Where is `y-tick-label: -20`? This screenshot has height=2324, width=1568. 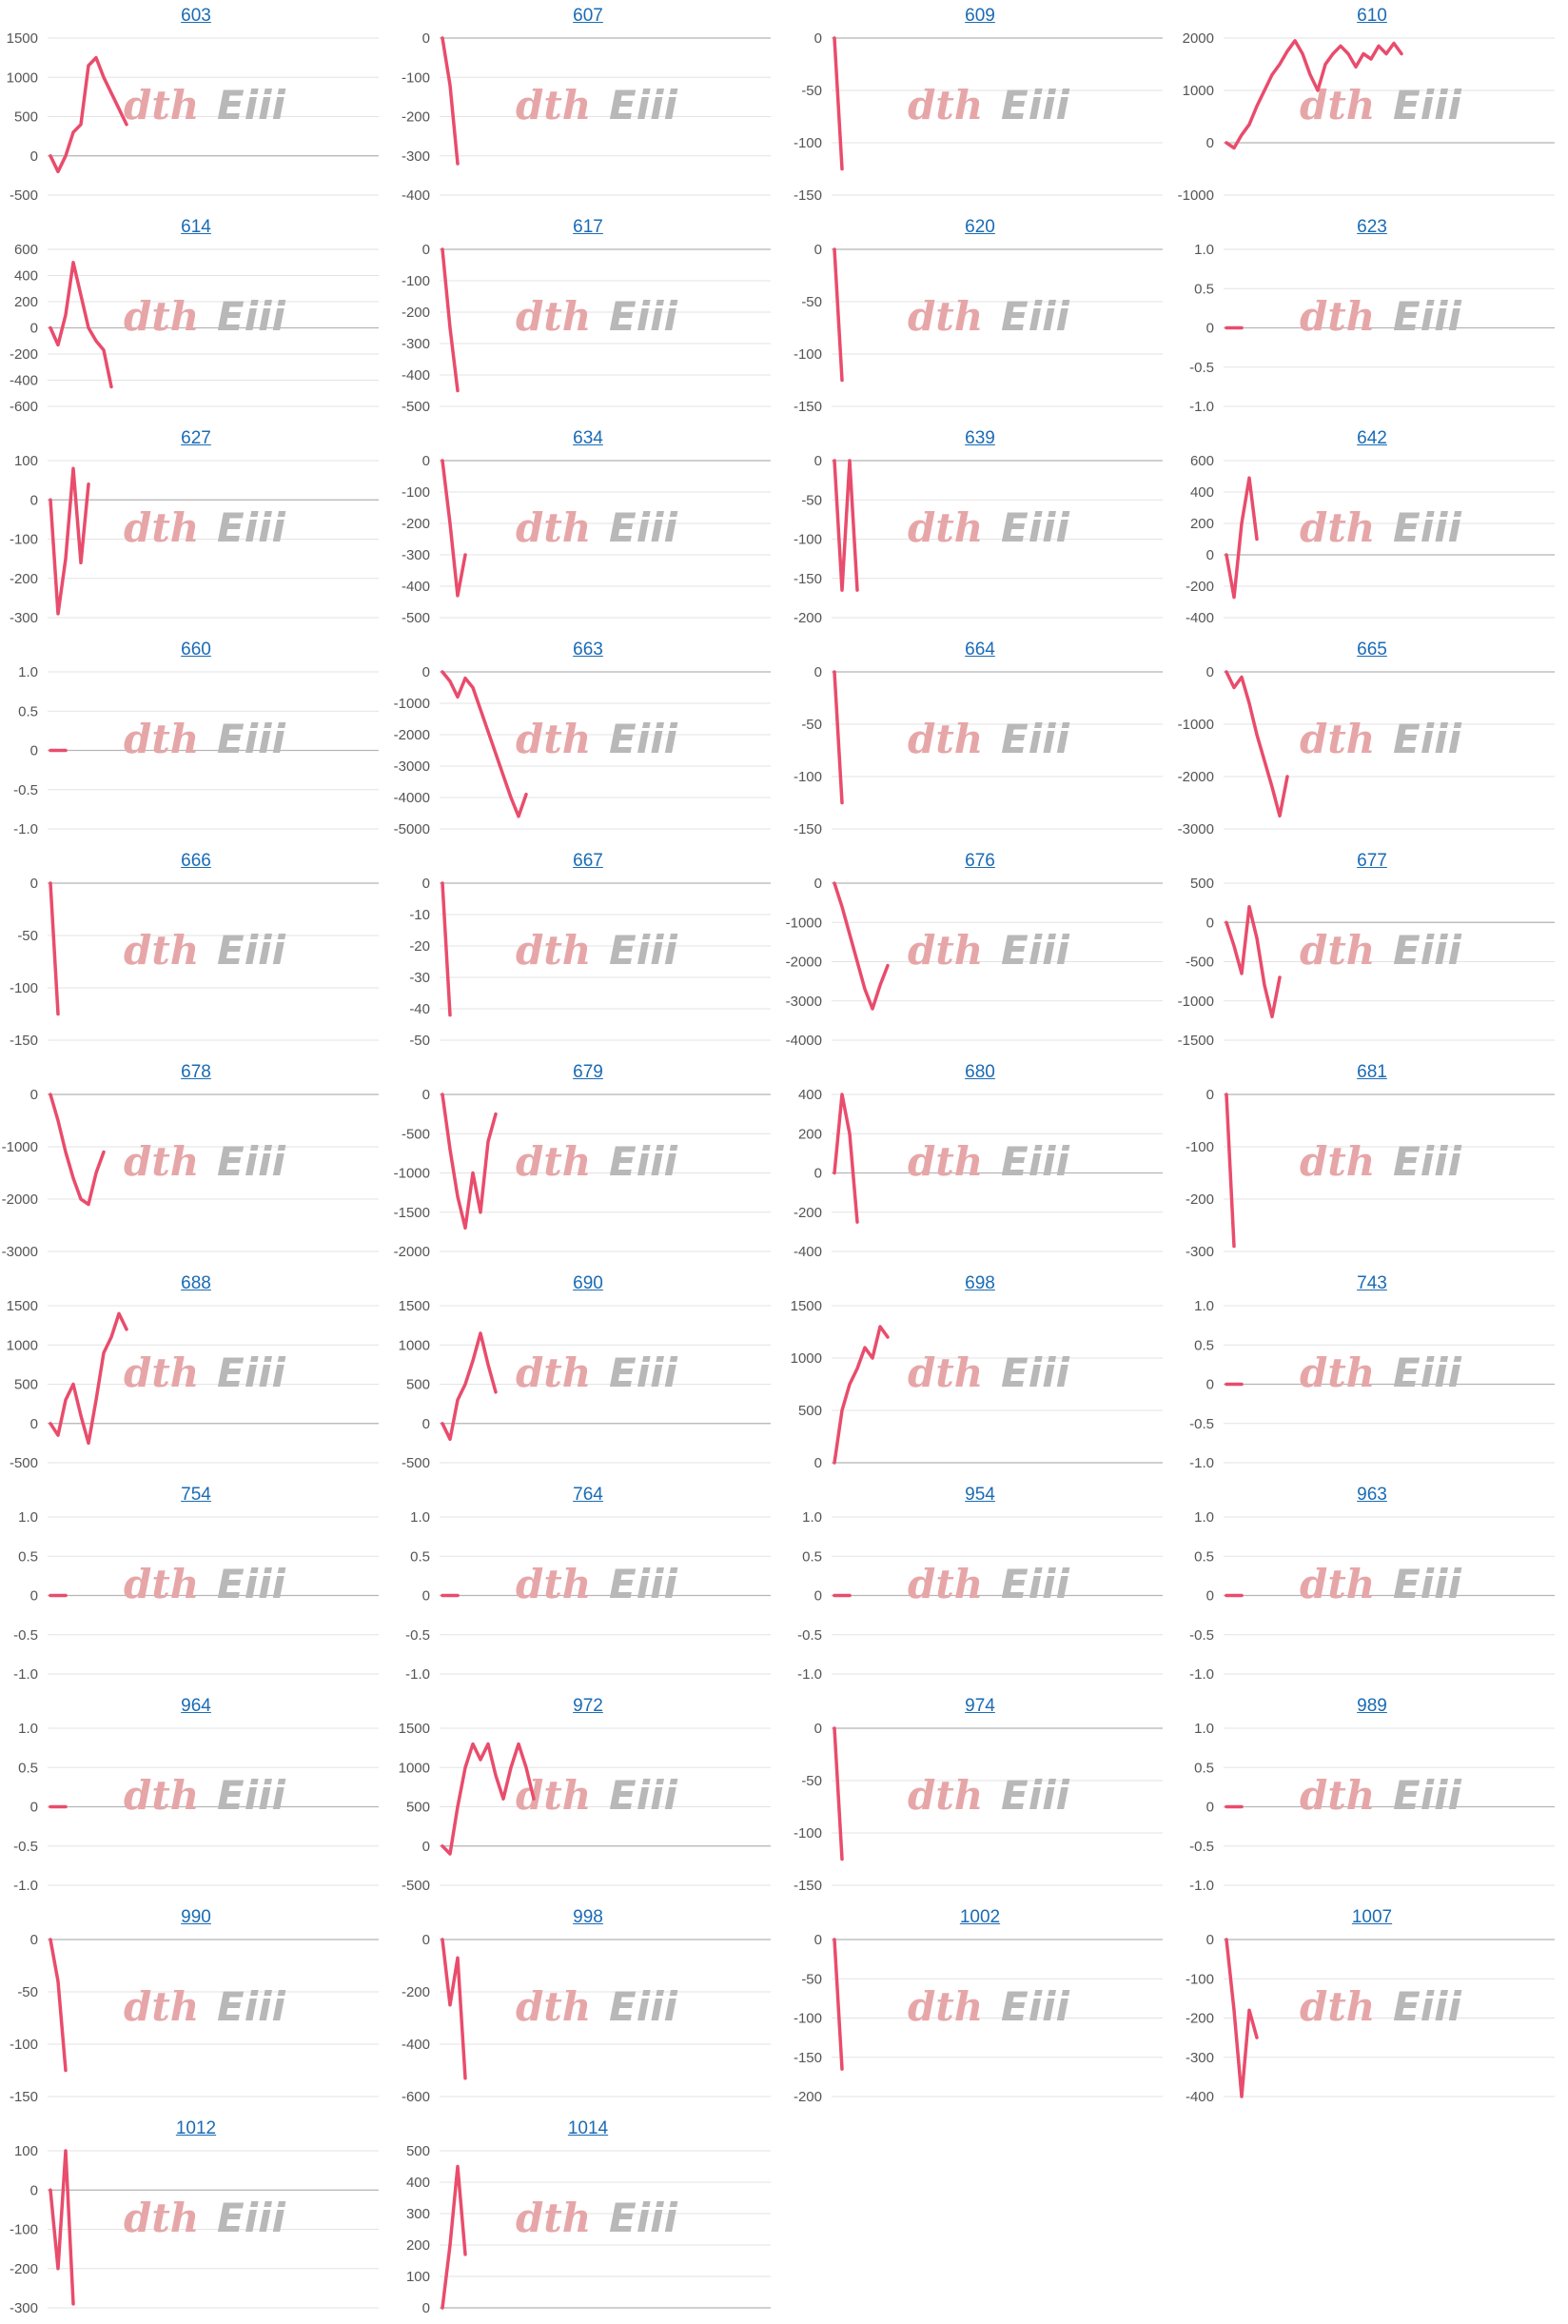 y-tick-label: -20 is located at coordinates (419, 947).